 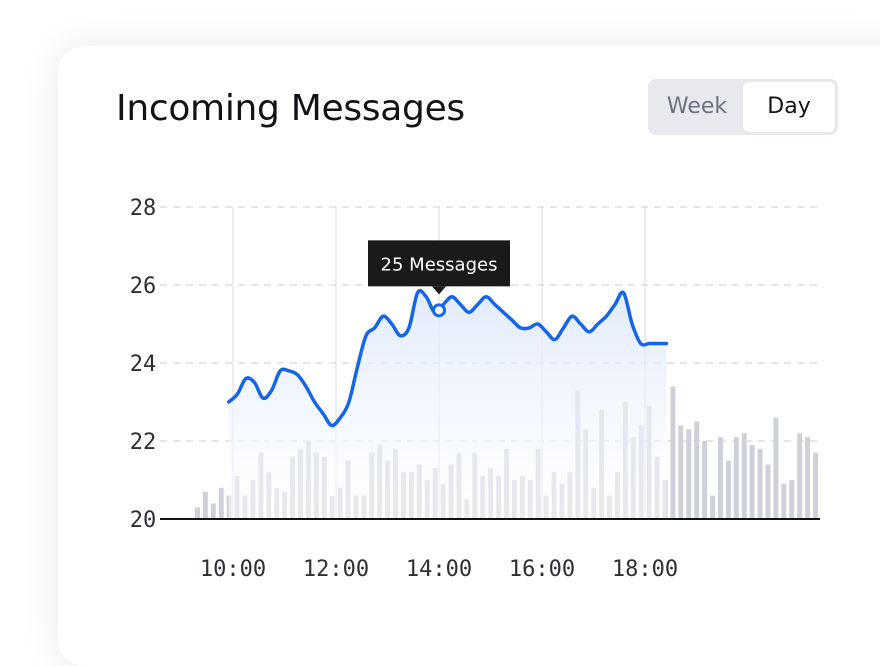 What do you see at coordinates (439, 569) in the screenshot?
I see `x-tick-label: 14:00` at bounding box center [439, 569].